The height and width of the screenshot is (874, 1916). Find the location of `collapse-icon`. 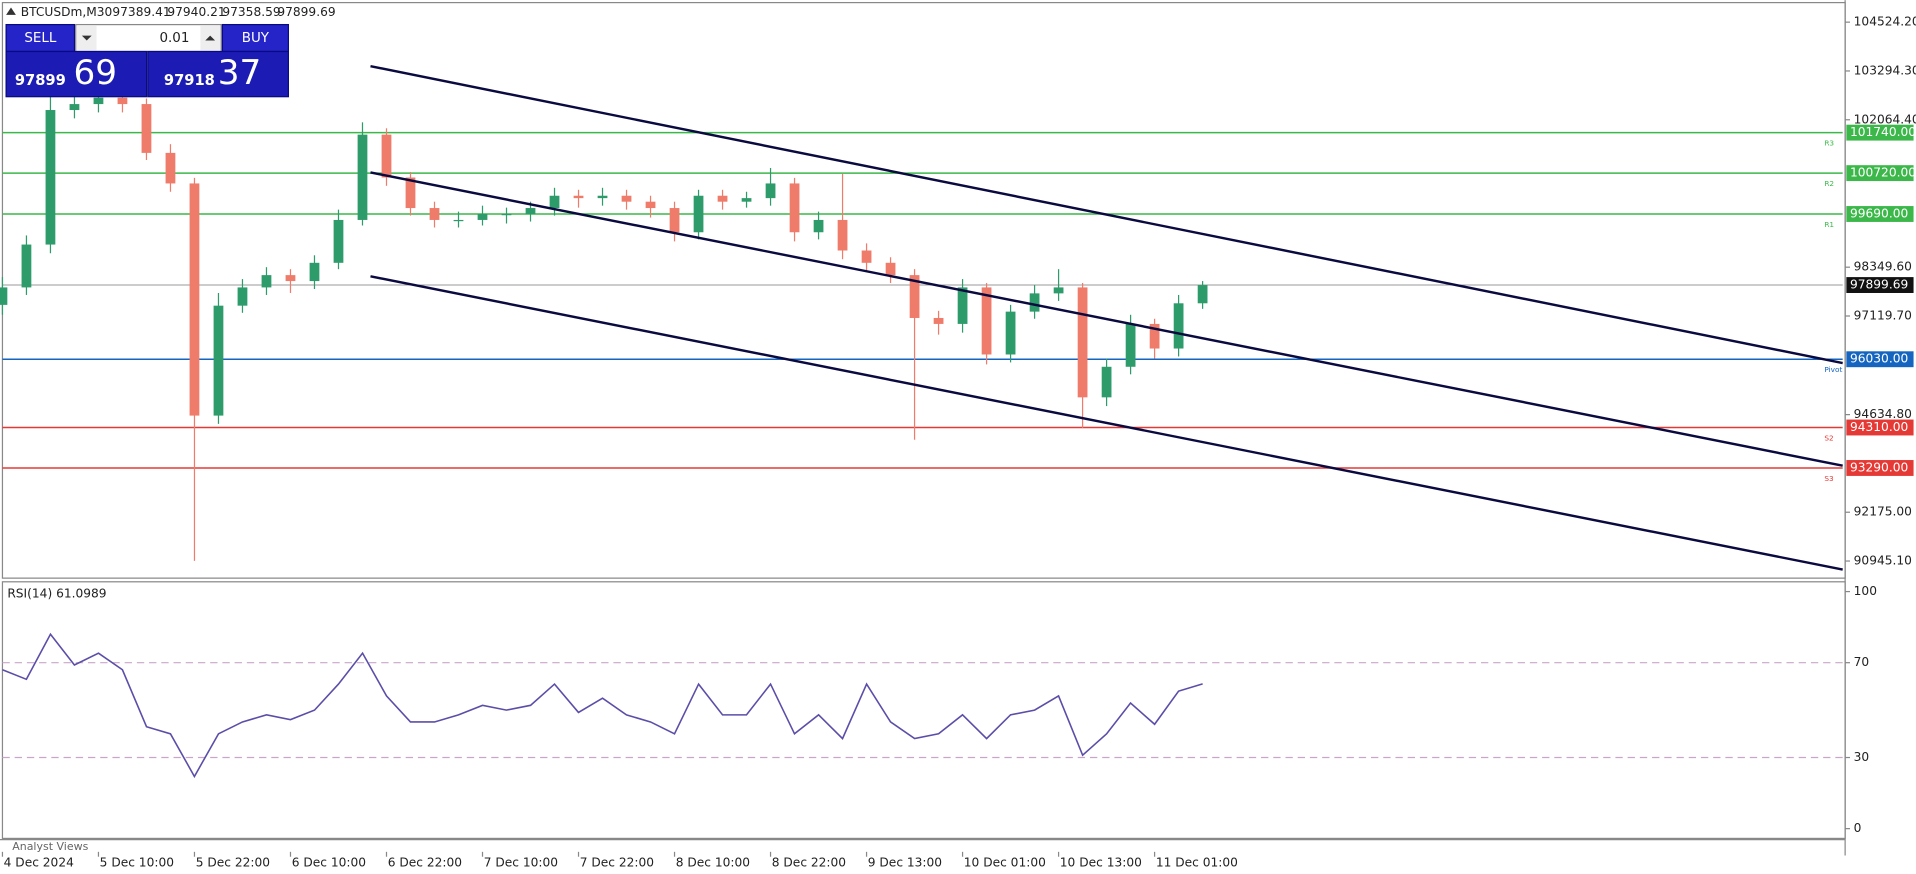

collapse-icon is located at coordinates (11, 11).